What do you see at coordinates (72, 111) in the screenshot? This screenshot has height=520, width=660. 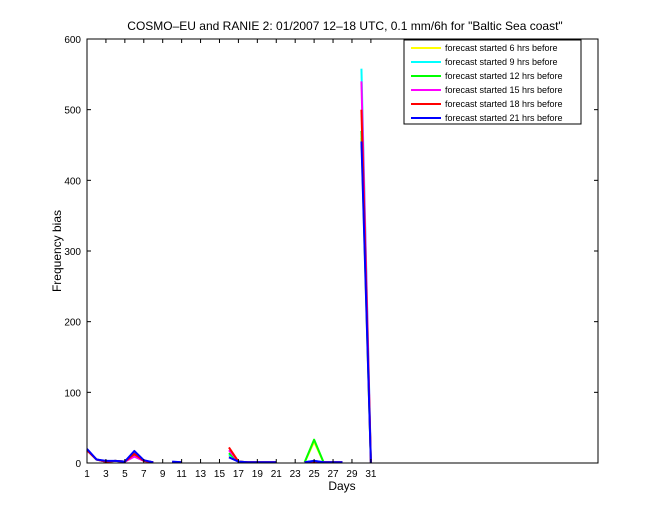 I see `y-tick-label: 500` at bounding box center [72, 111].